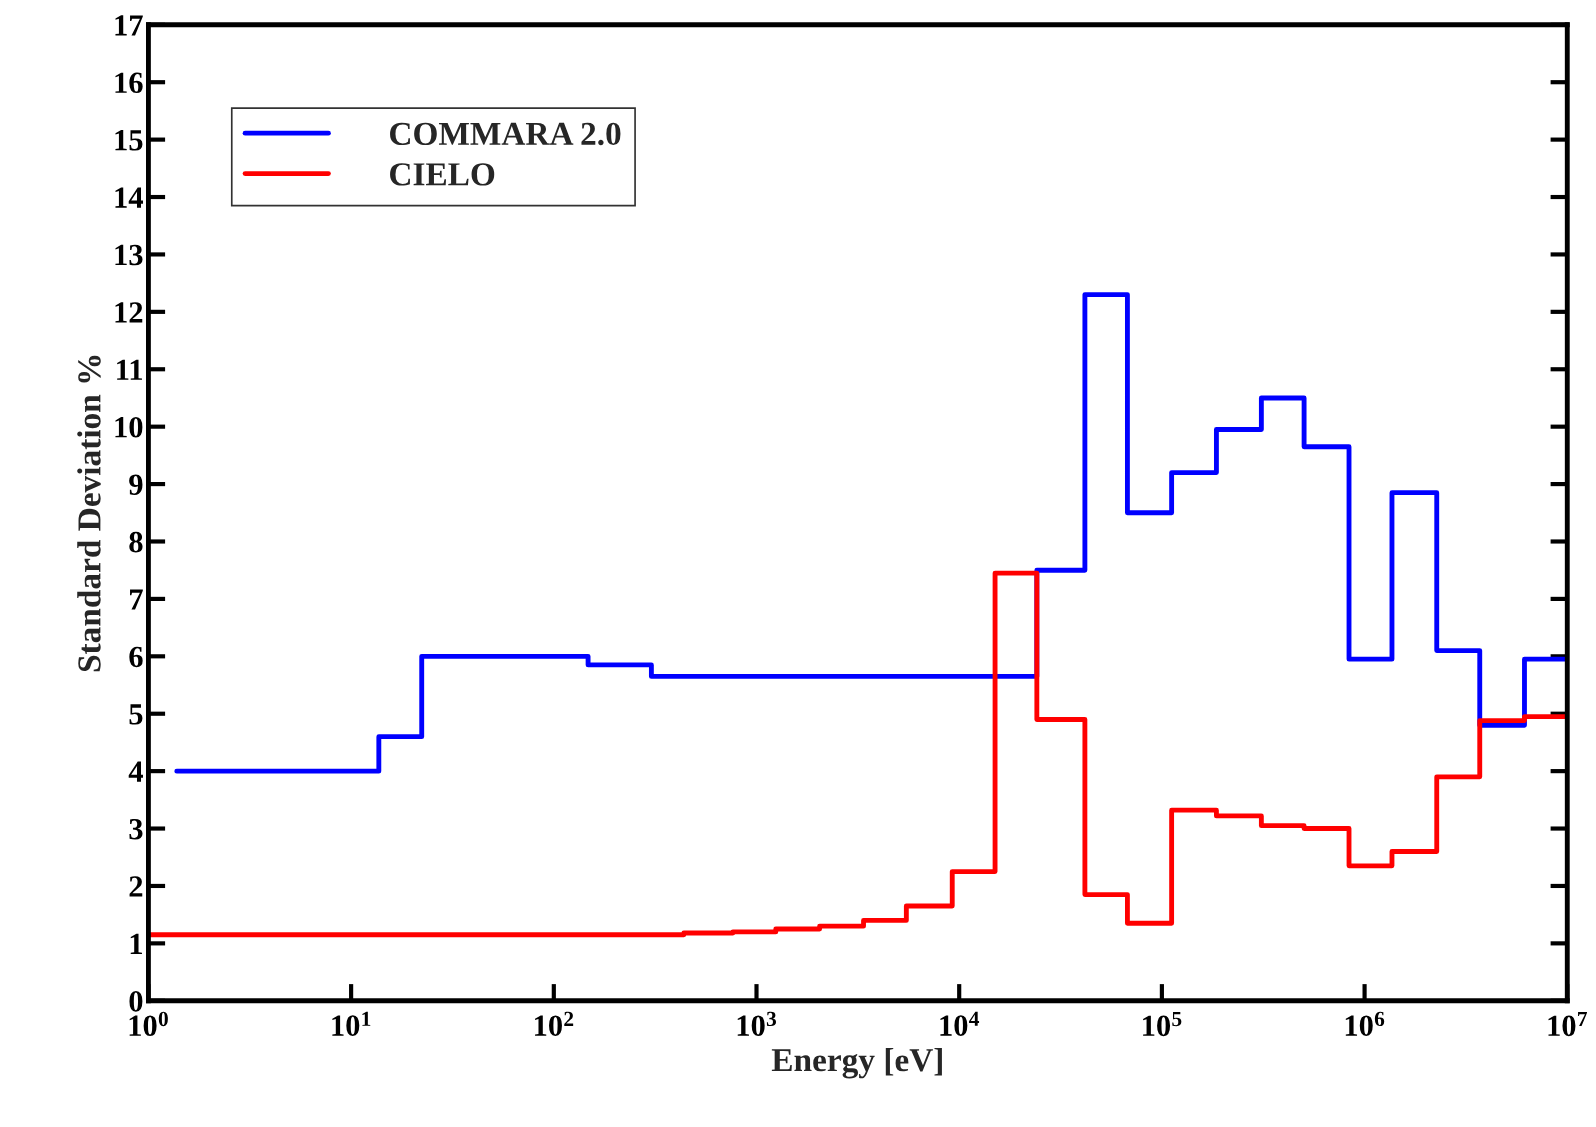 This screenshot has height=1127, width=1596. Describe the element at coordinates (136, 886) in the screenshot. I see `y-tick-label: 2` at that location.